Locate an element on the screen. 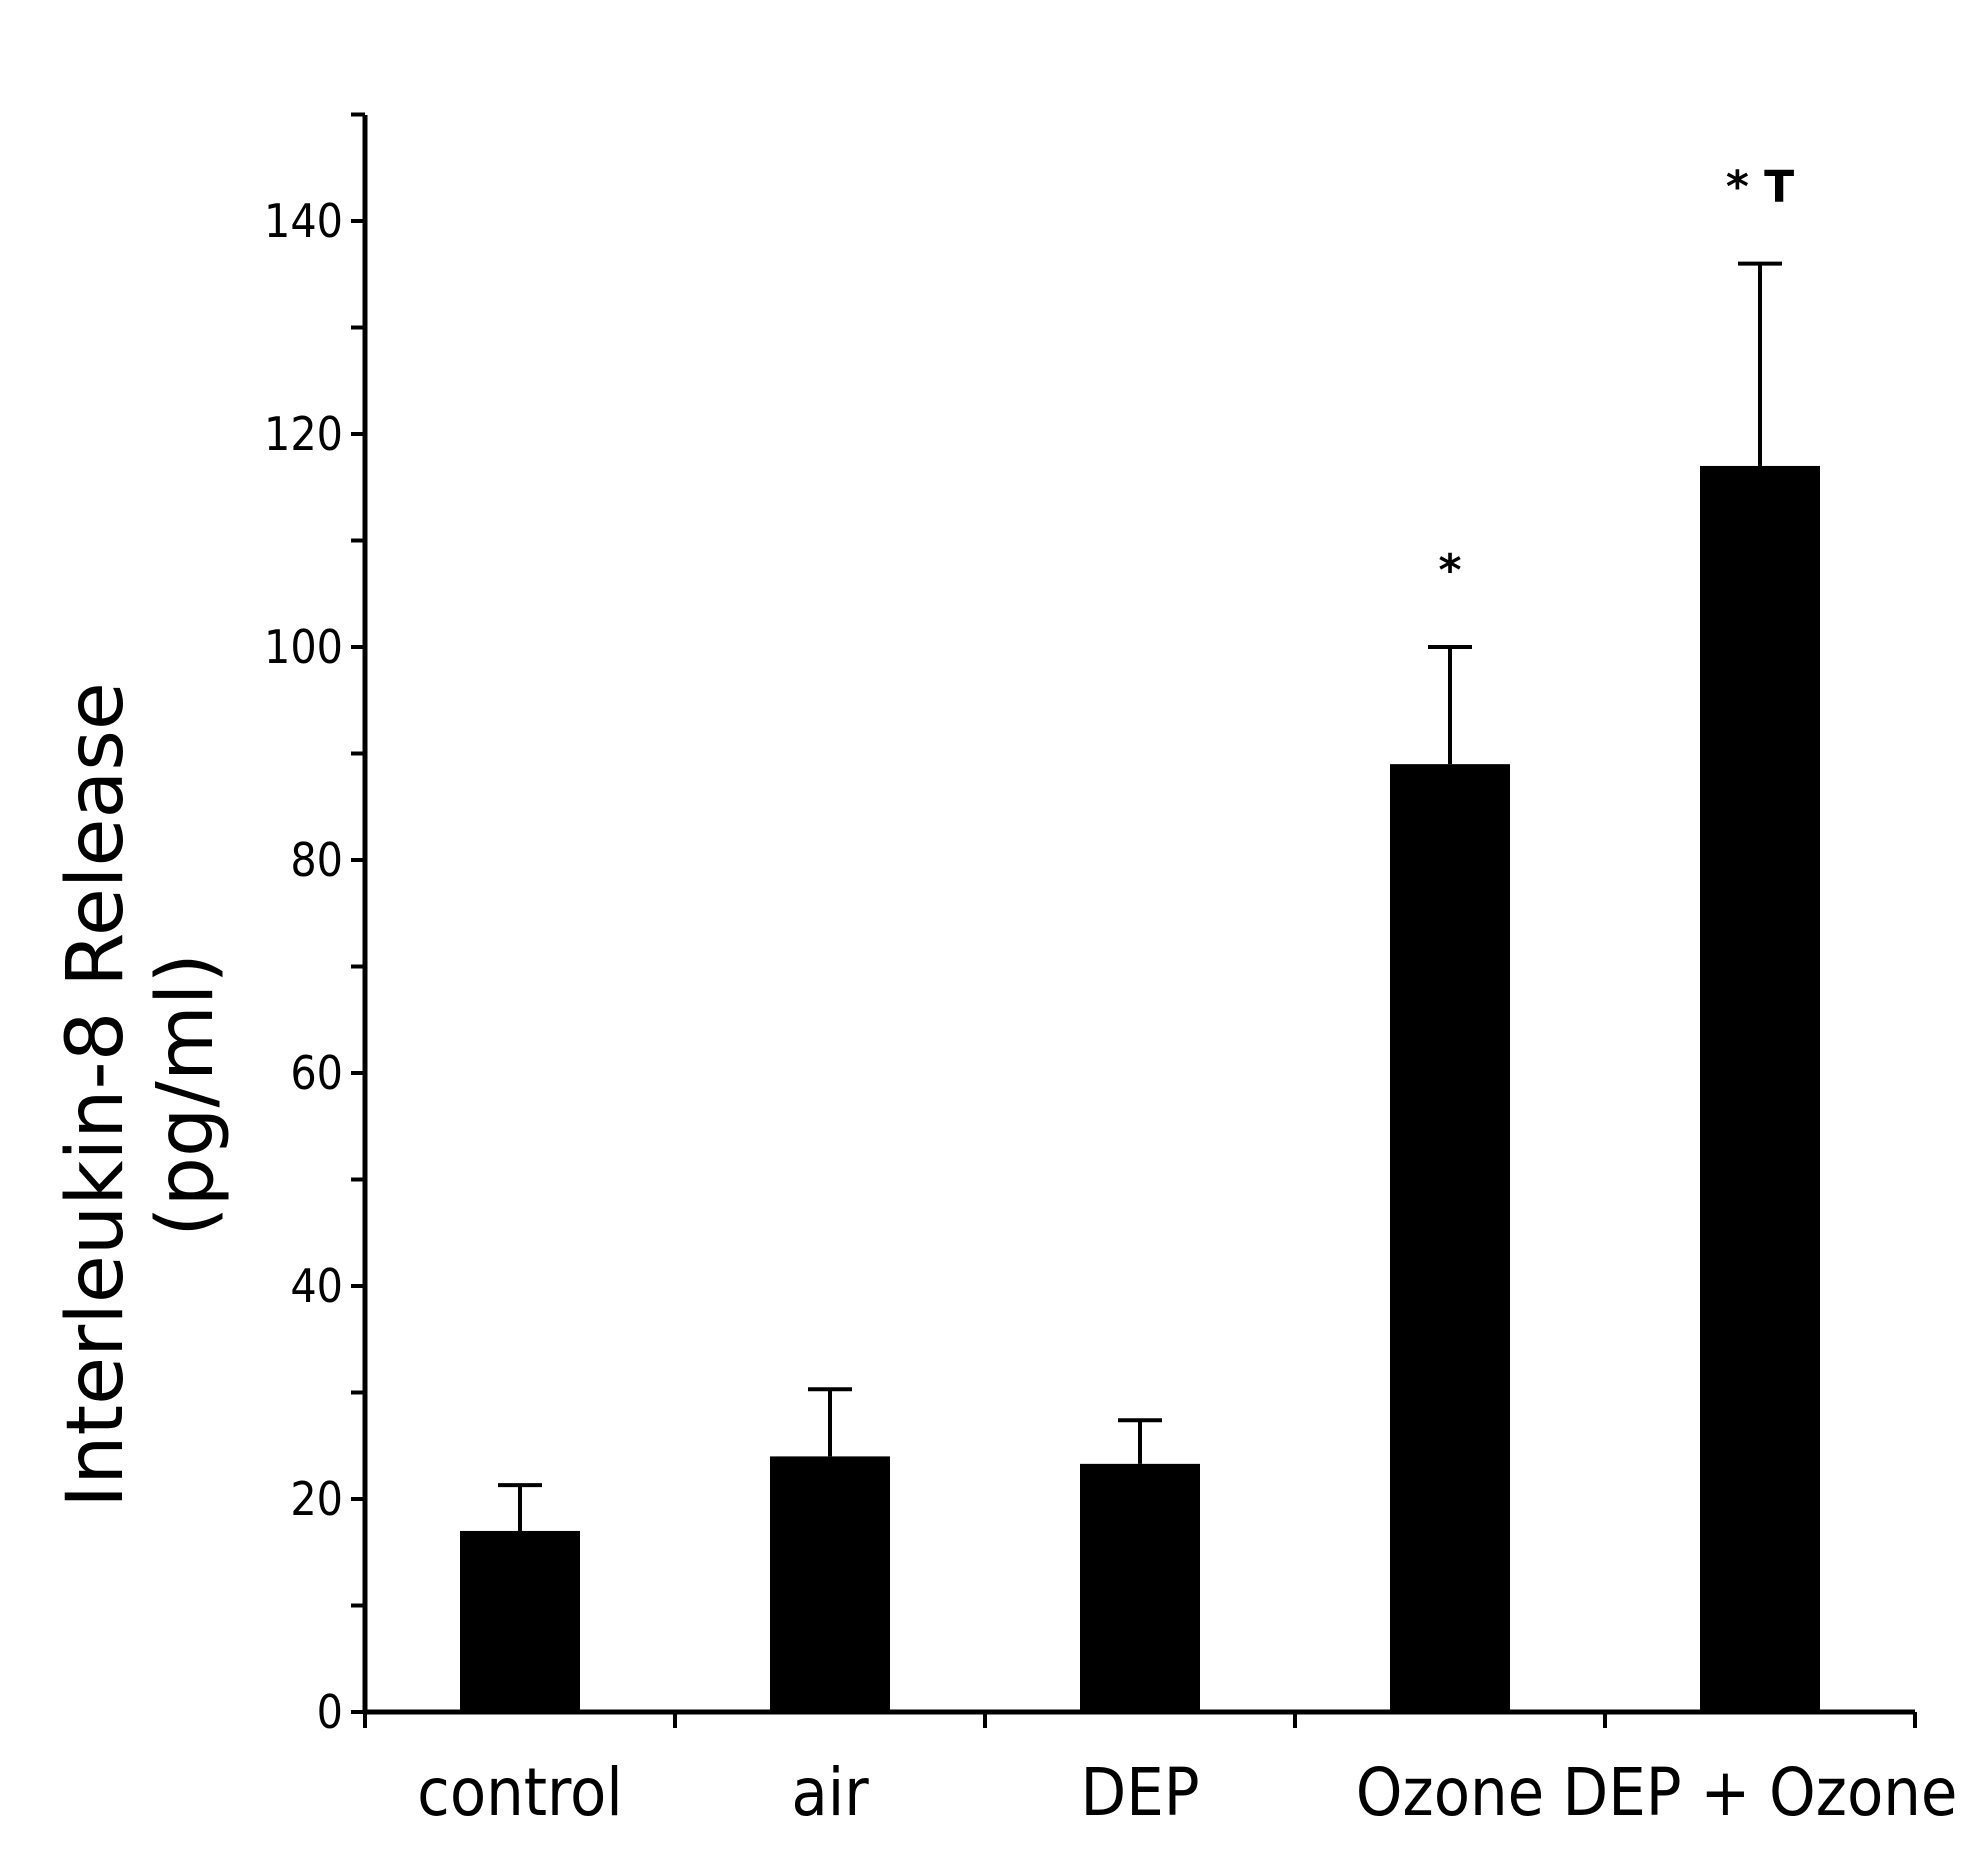 Image resolution: width=1974 pixels, height=1861 pixels. y-tick-label: 60 is located at coordinates (316, 1073).